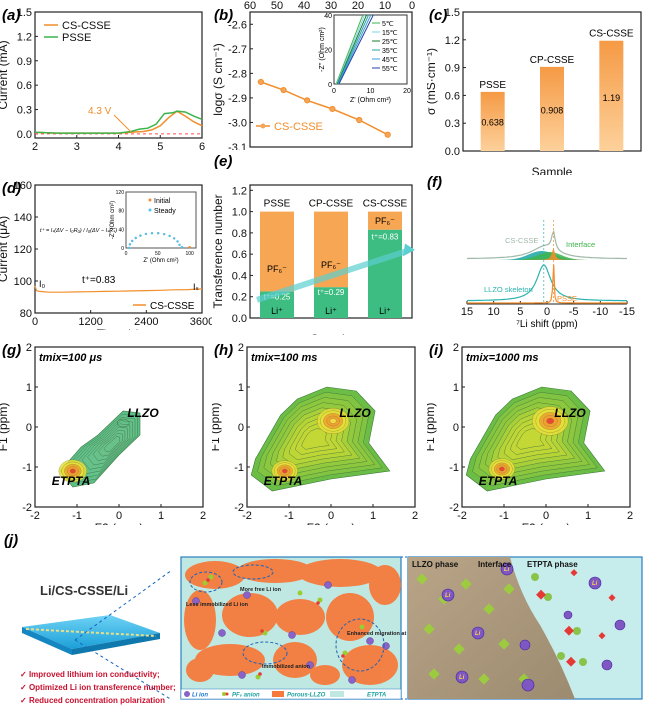 Image resolution: width=646 pixels, height=705 pixels. I want to click on label-less-immobilized: Less immobilized Li ion, so click(217, 605).